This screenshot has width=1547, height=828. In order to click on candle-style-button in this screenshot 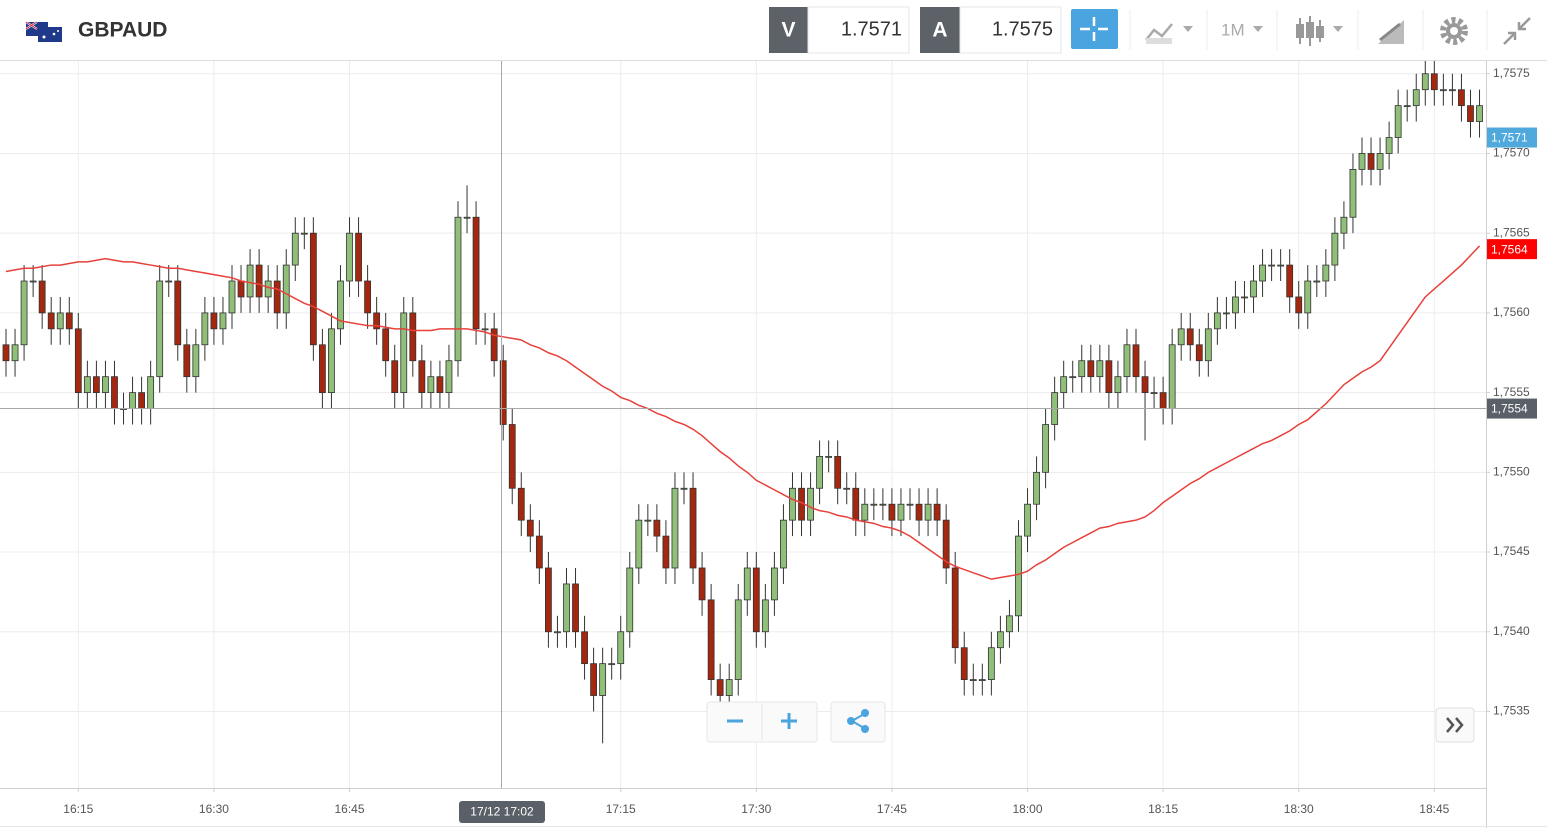, I will do `click(1319, 31)`.